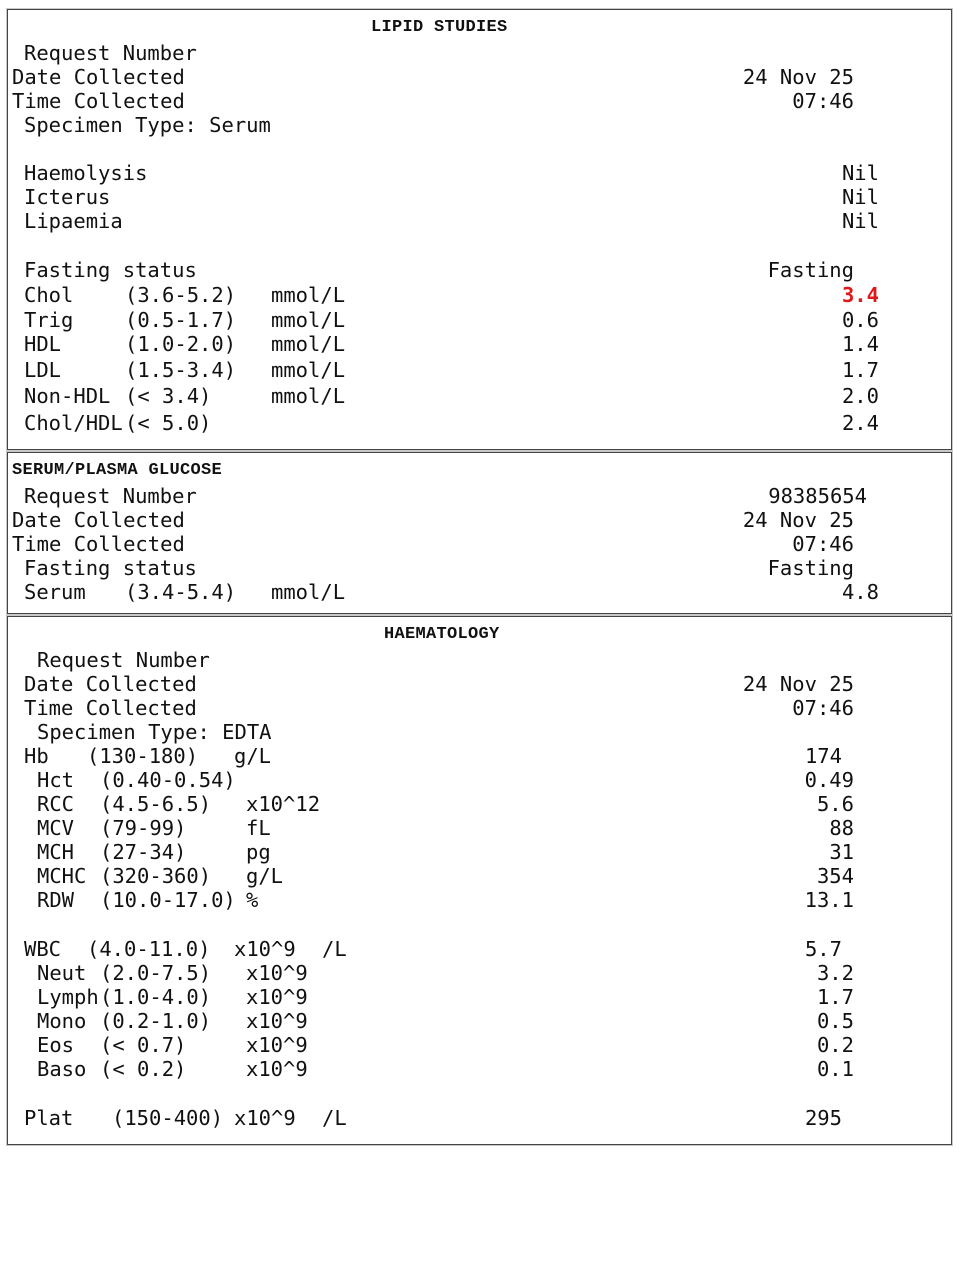 The width and height of the screenshot is (962, 1274). I want to click on test-name: MCHC, so click(62, 876).